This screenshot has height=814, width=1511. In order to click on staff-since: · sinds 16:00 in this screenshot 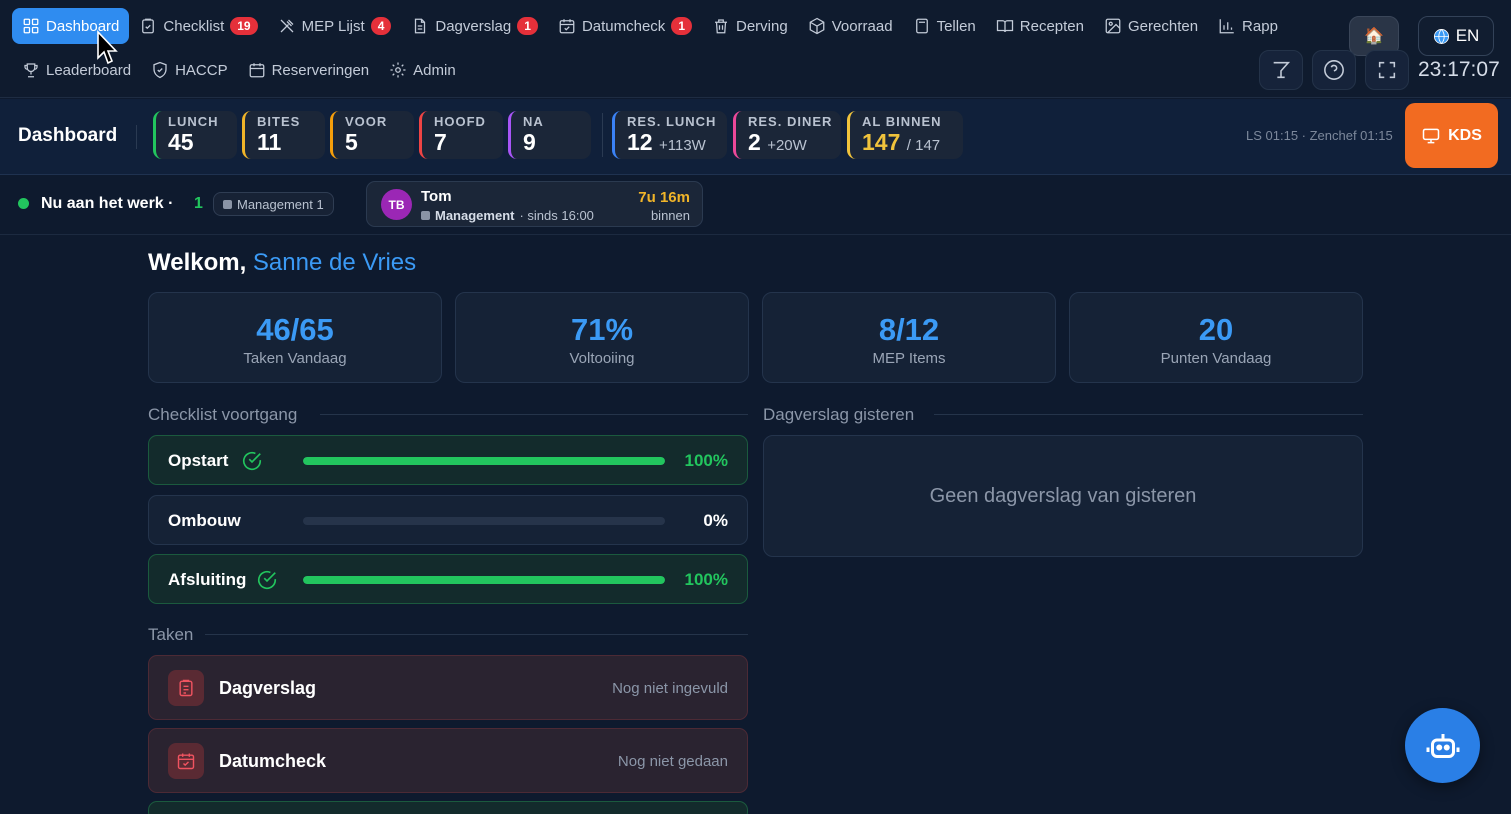, I will do `click(556, 215)`.